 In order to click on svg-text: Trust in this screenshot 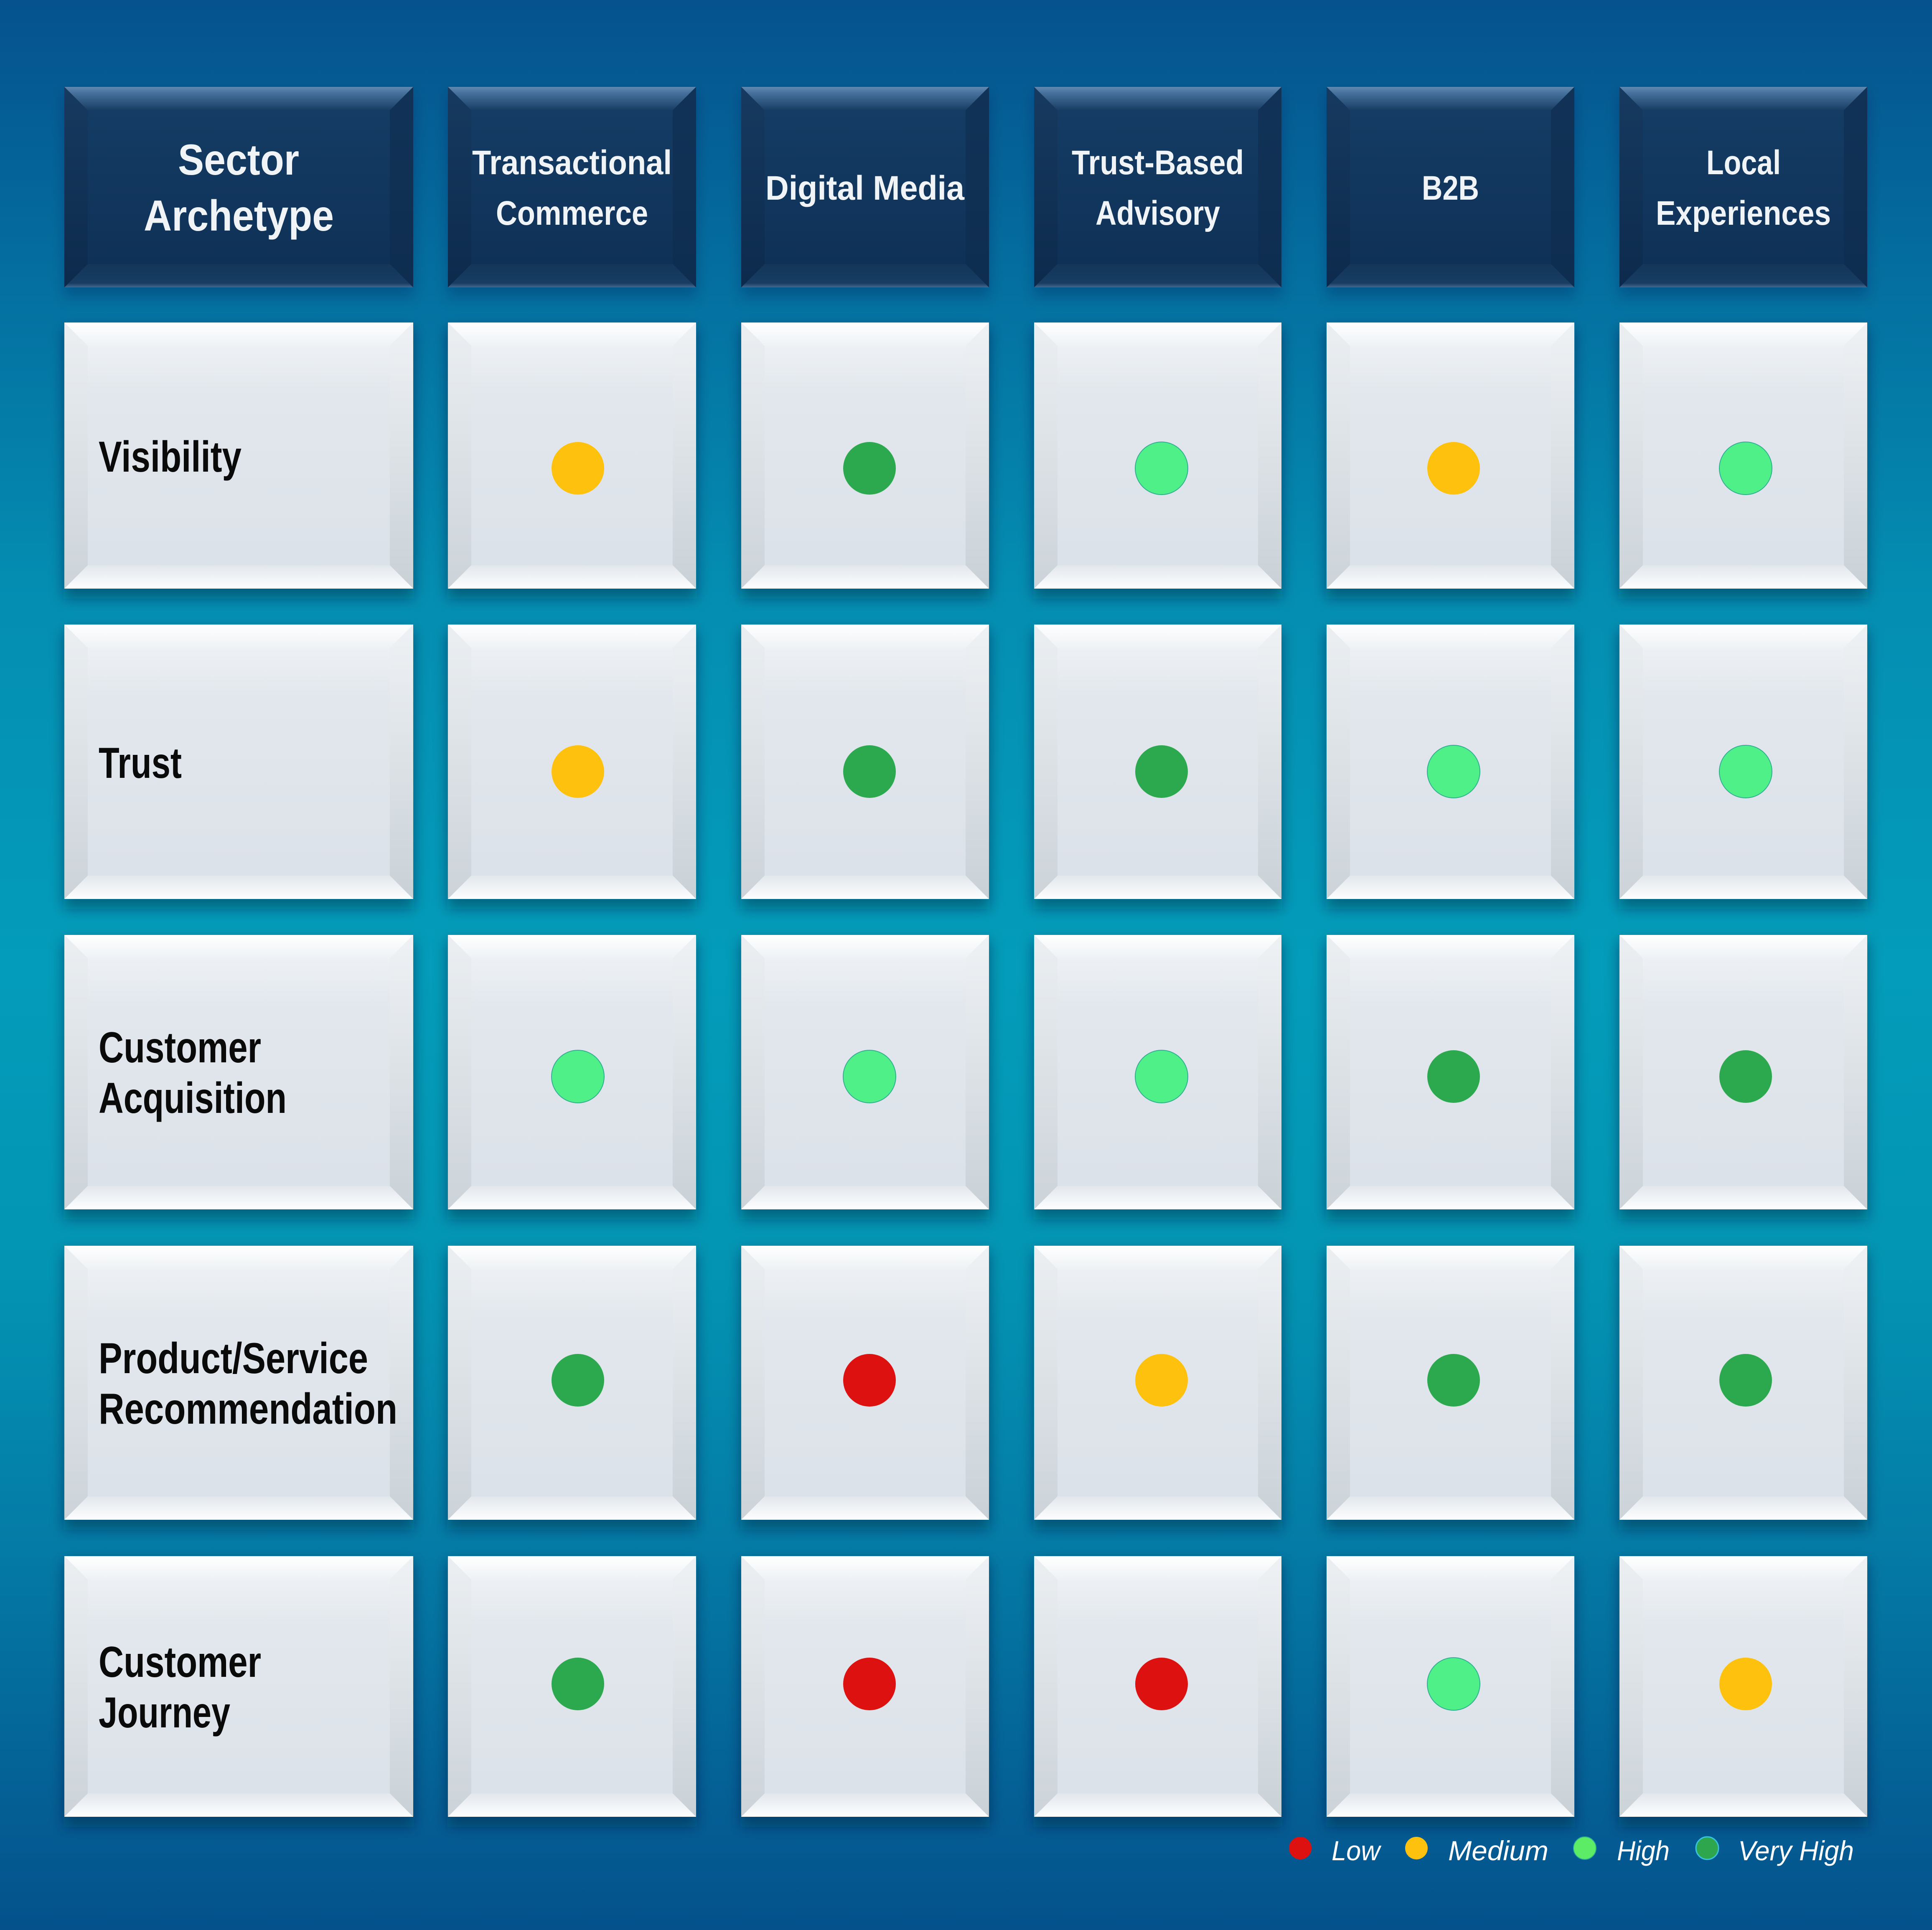, I will do `click(140, 763)`.